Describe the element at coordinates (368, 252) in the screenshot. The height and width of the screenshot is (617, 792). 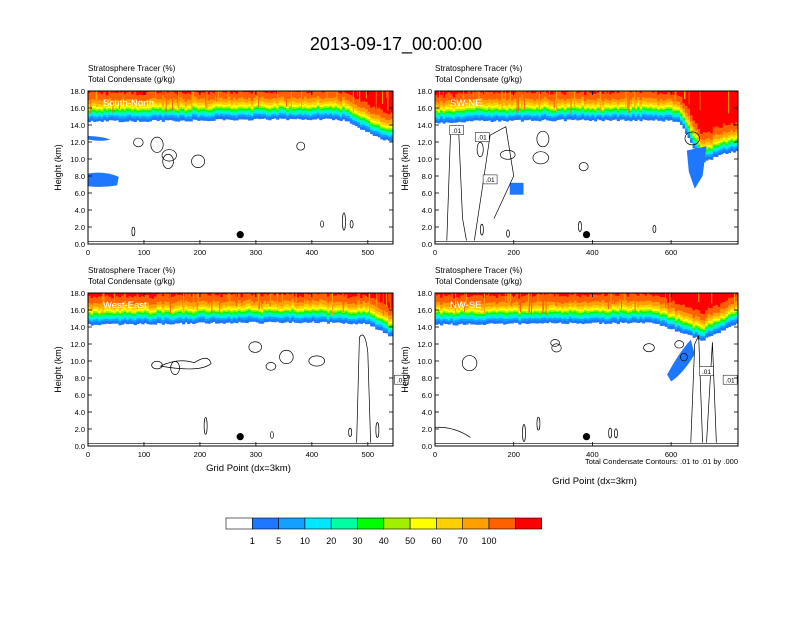
I see `x-tick-label: 500` at that location.